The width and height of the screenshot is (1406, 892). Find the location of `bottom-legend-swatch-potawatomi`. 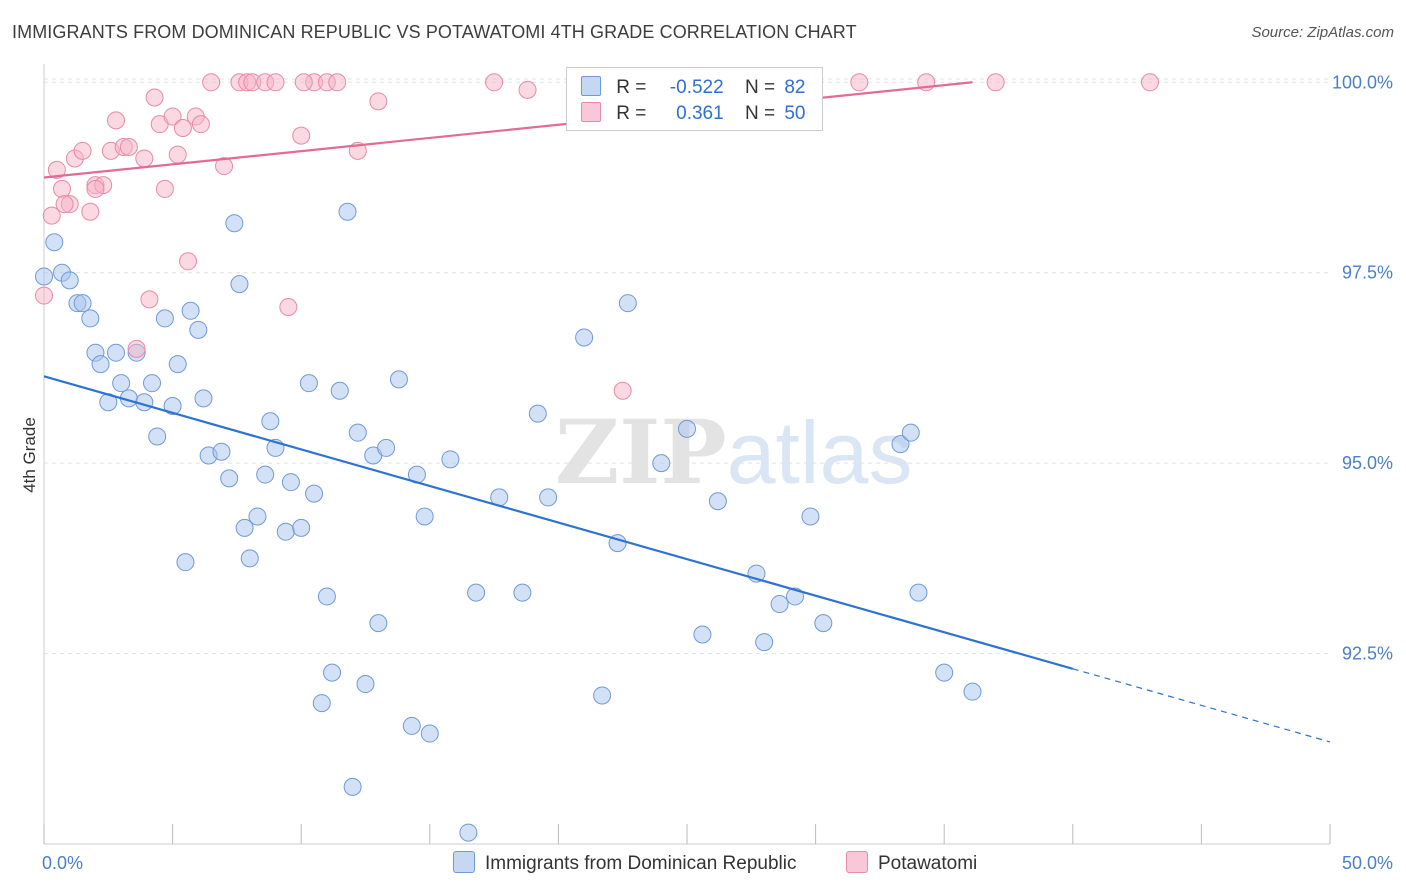

bottom-legend-swatch-potawatomi is located at coordinates (857, 862).